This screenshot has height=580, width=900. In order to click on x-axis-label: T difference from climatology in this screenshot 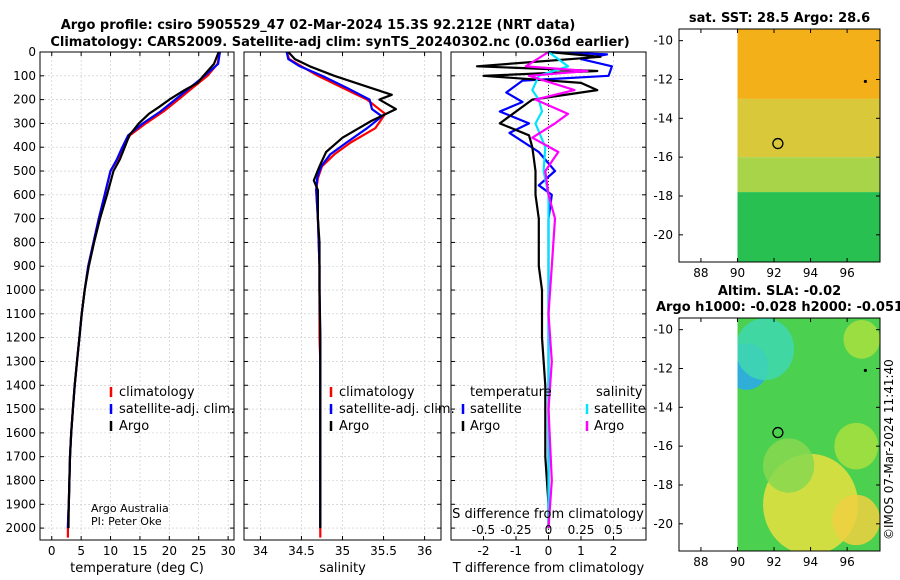, I will do `click(548, 568)`.